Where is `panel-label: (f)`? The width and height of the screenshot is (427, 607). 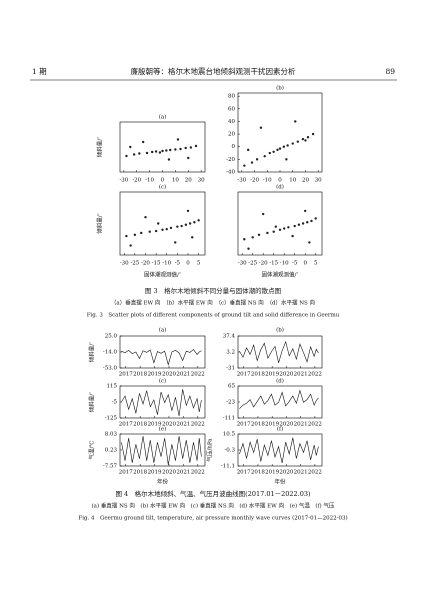
panel-label: (f) is located at coordinates (280, 429).